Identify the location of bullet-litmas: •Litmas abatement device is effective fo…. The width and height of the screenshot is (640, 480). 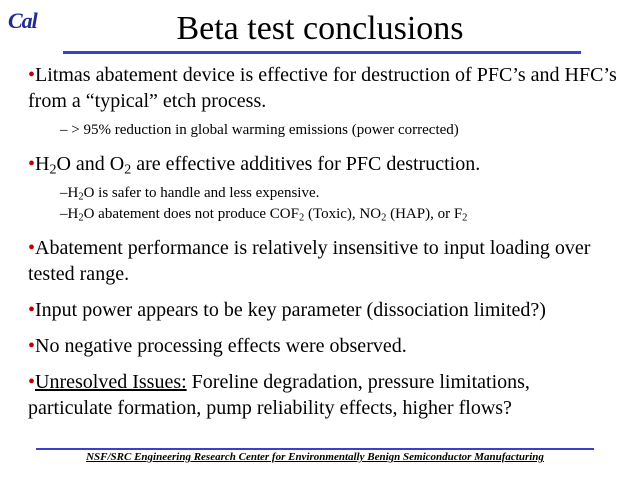
(323, 88).